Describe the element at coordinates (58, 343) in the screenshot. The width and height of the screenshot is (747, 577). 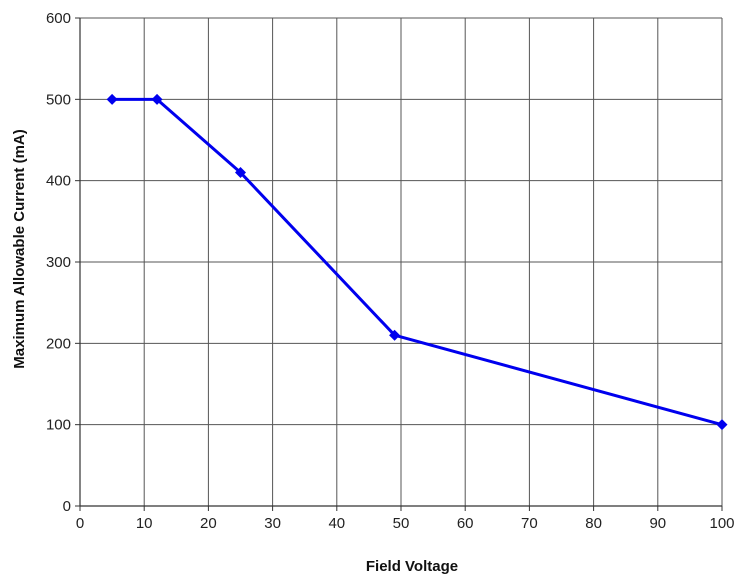
I see `y-tick-label: 200` at that location.